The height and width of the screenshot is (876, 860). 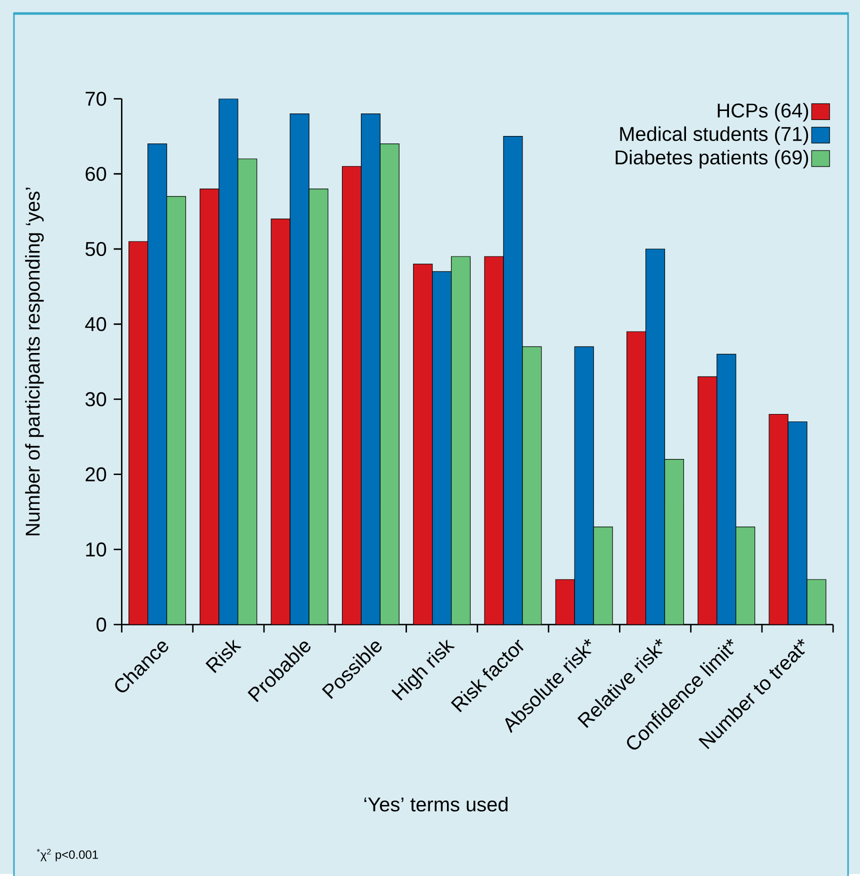 I want to click on x-axis-title: ‘Yes’ terms used, so click(x=436, y=804).